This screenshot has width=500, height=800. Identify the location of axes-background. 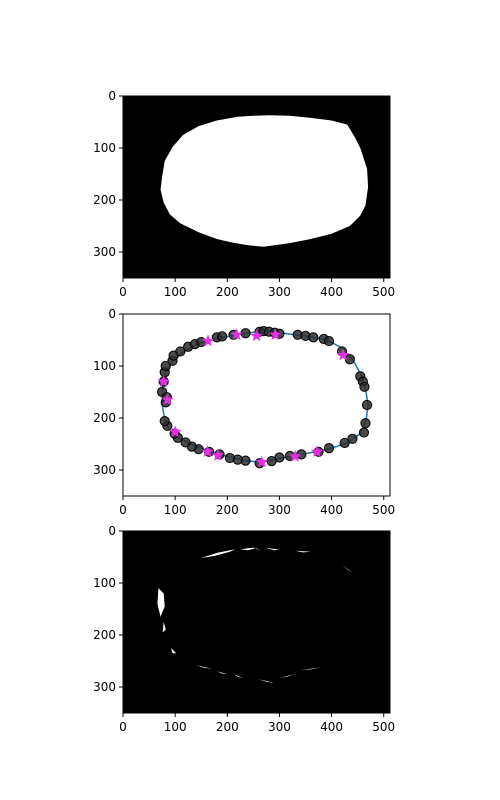
(256, 622).